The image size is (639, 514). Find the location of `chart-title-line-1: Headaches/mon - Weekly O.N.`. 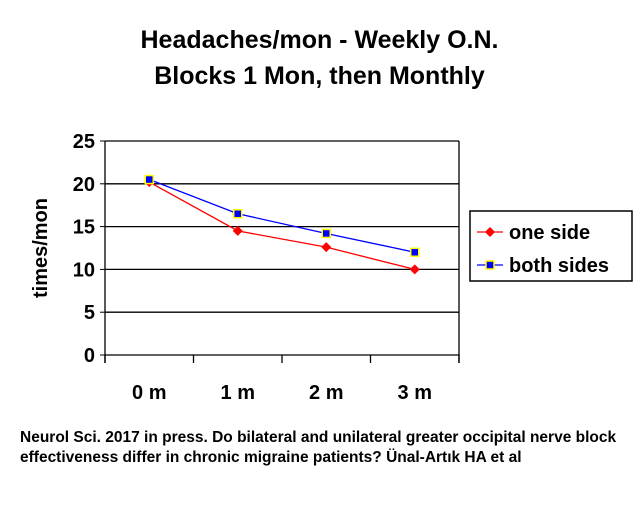

chart-title-line-1: Headaches/mon - Weekly O.N. is located at coordinates (319, 40).